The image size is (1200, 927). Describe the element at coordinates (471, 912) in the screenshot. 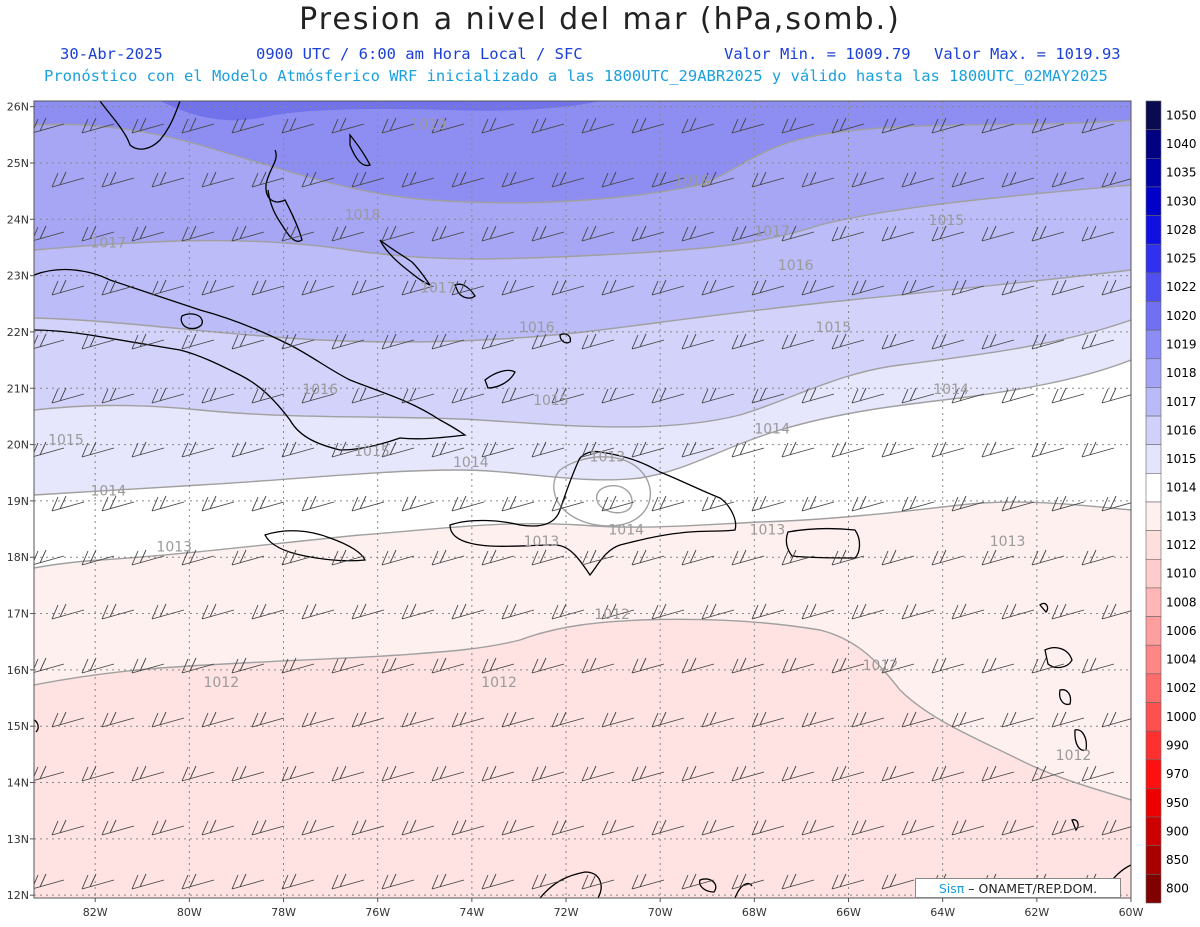

I see `lon-label: 74W` at that location.